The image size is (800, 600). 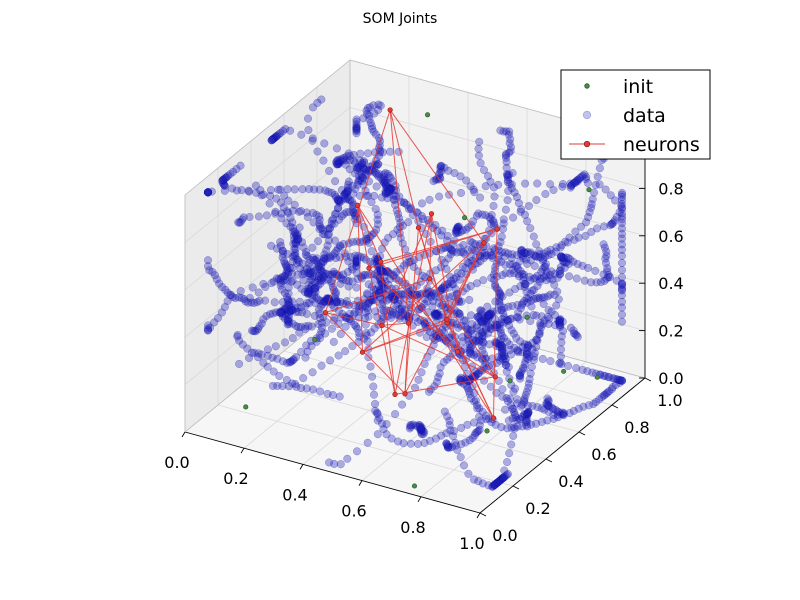 I want to click on init-point, so click(x=414, y=486).